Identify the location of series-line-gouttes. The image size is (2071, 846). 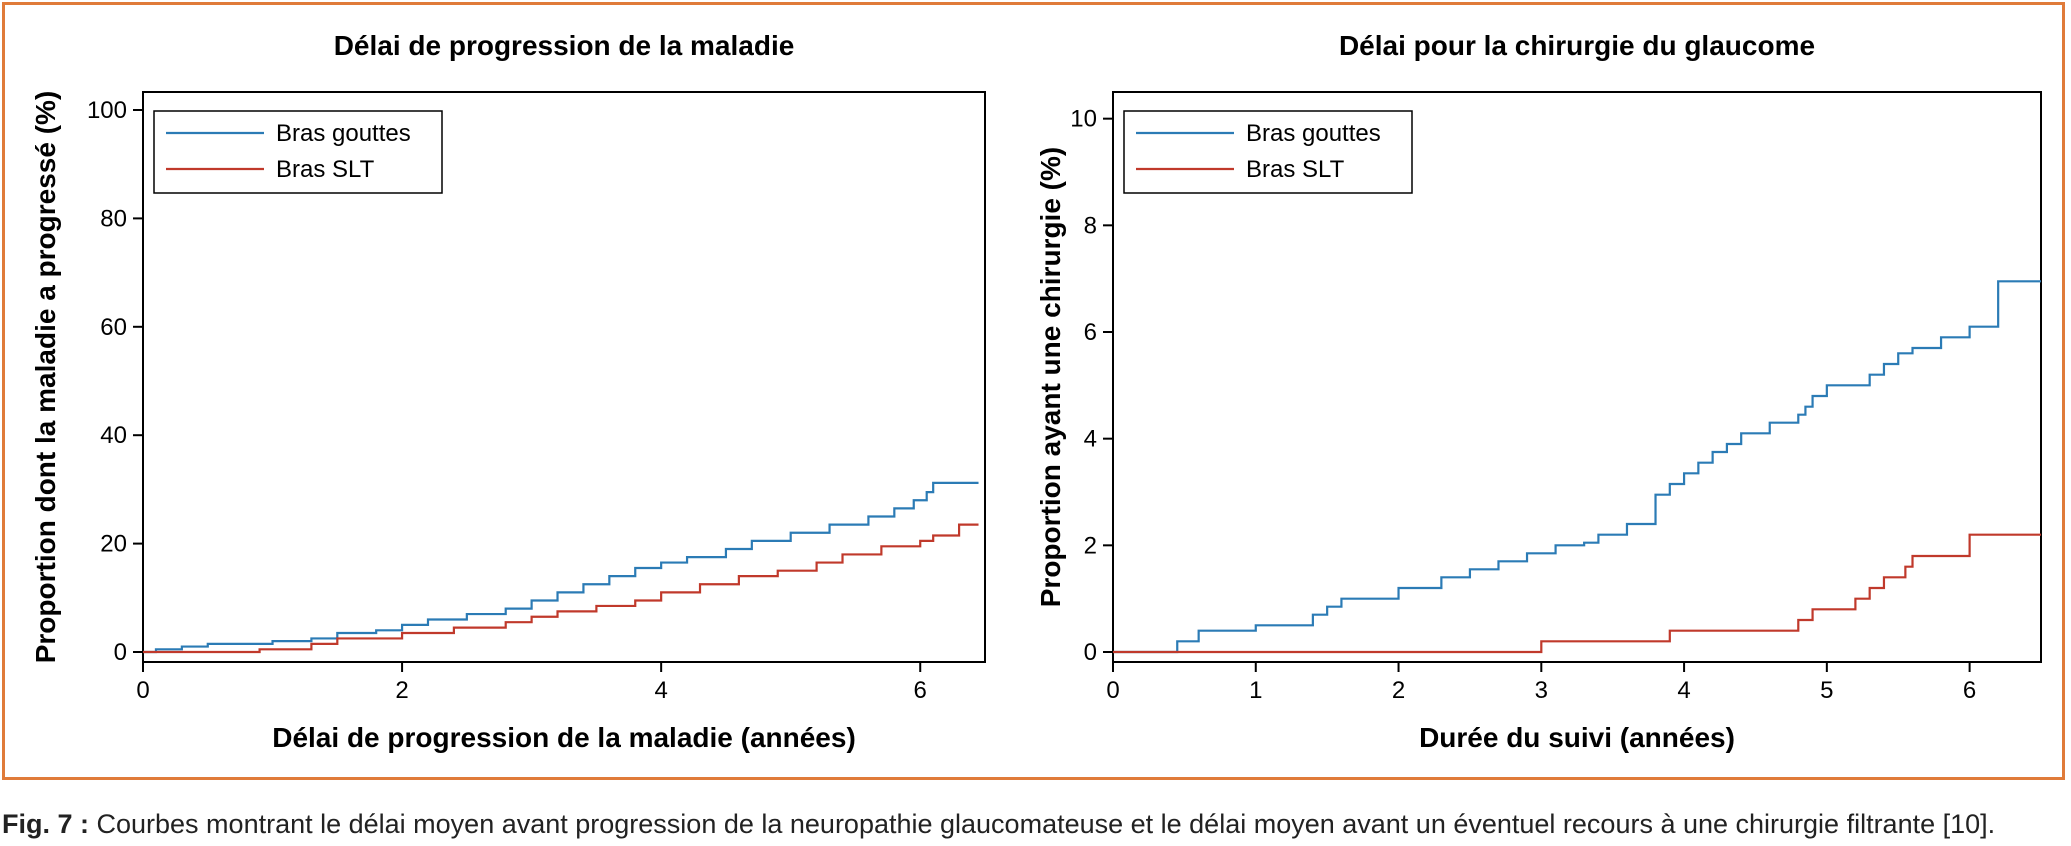
(561, 567).